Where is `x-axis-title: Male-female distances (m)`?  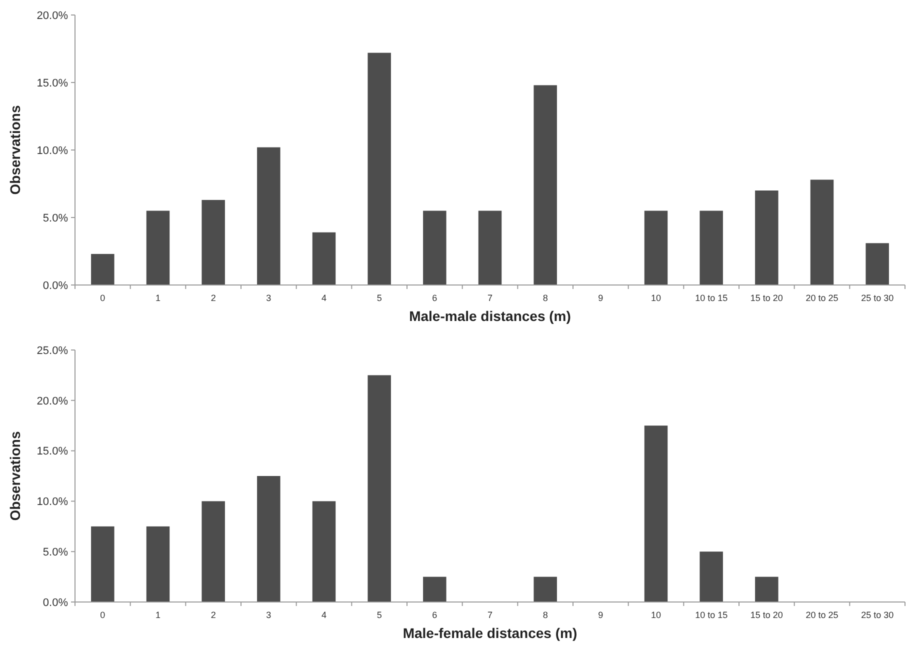
x-axis-title: Male-female distances (m) is located at coordinates (490, 633).